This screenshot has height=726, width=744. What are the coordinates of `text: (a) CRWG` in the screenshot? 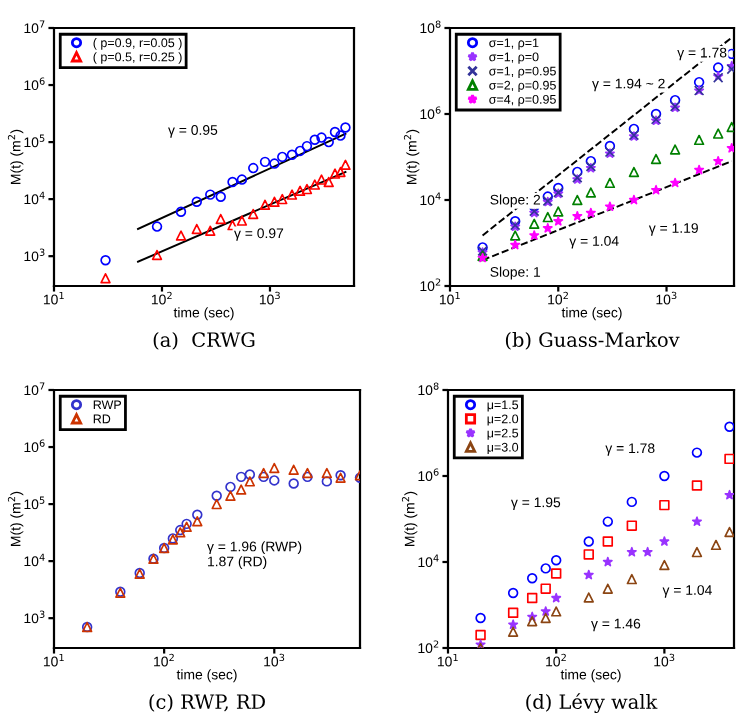 It's located at (204, 340).